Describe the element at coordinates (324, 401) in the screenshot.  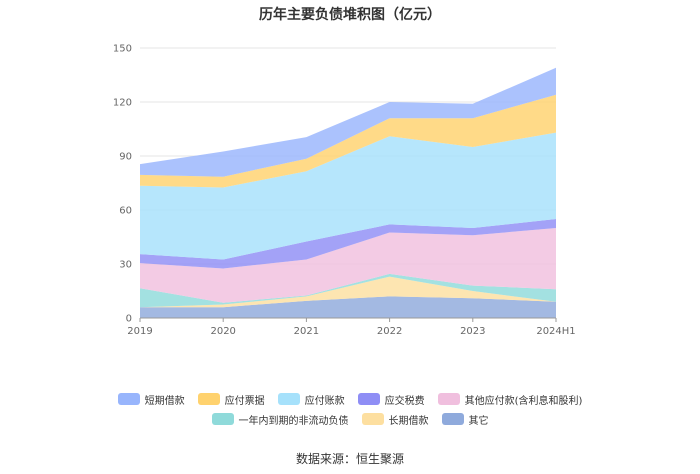
I see `legend-label: 应付账款` at that location.